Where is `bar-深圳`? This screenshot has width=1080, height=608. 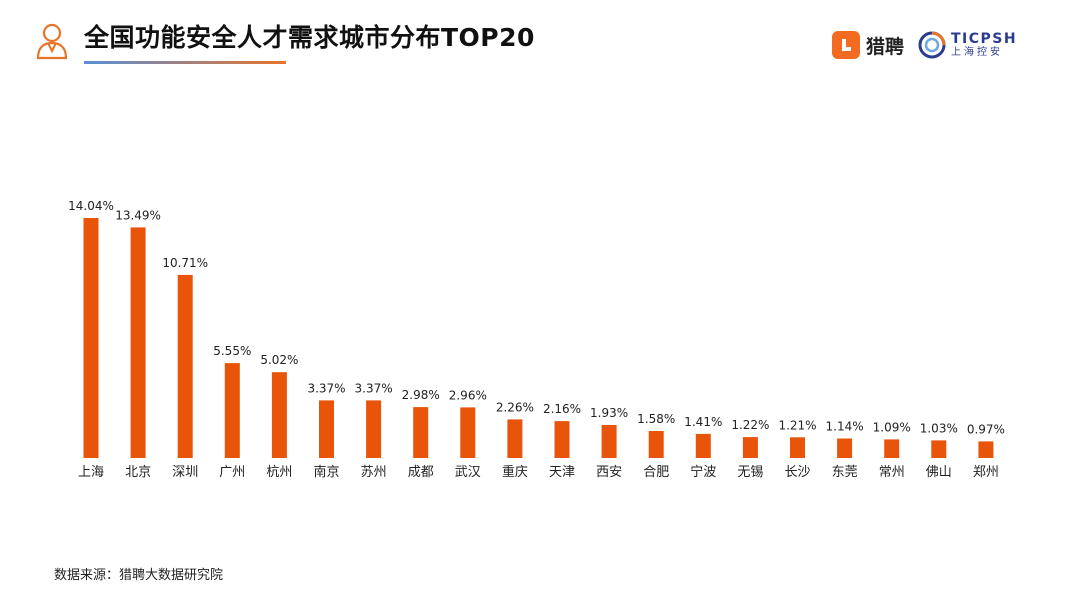 bar-深圳 is located at coordinates (185, 366).